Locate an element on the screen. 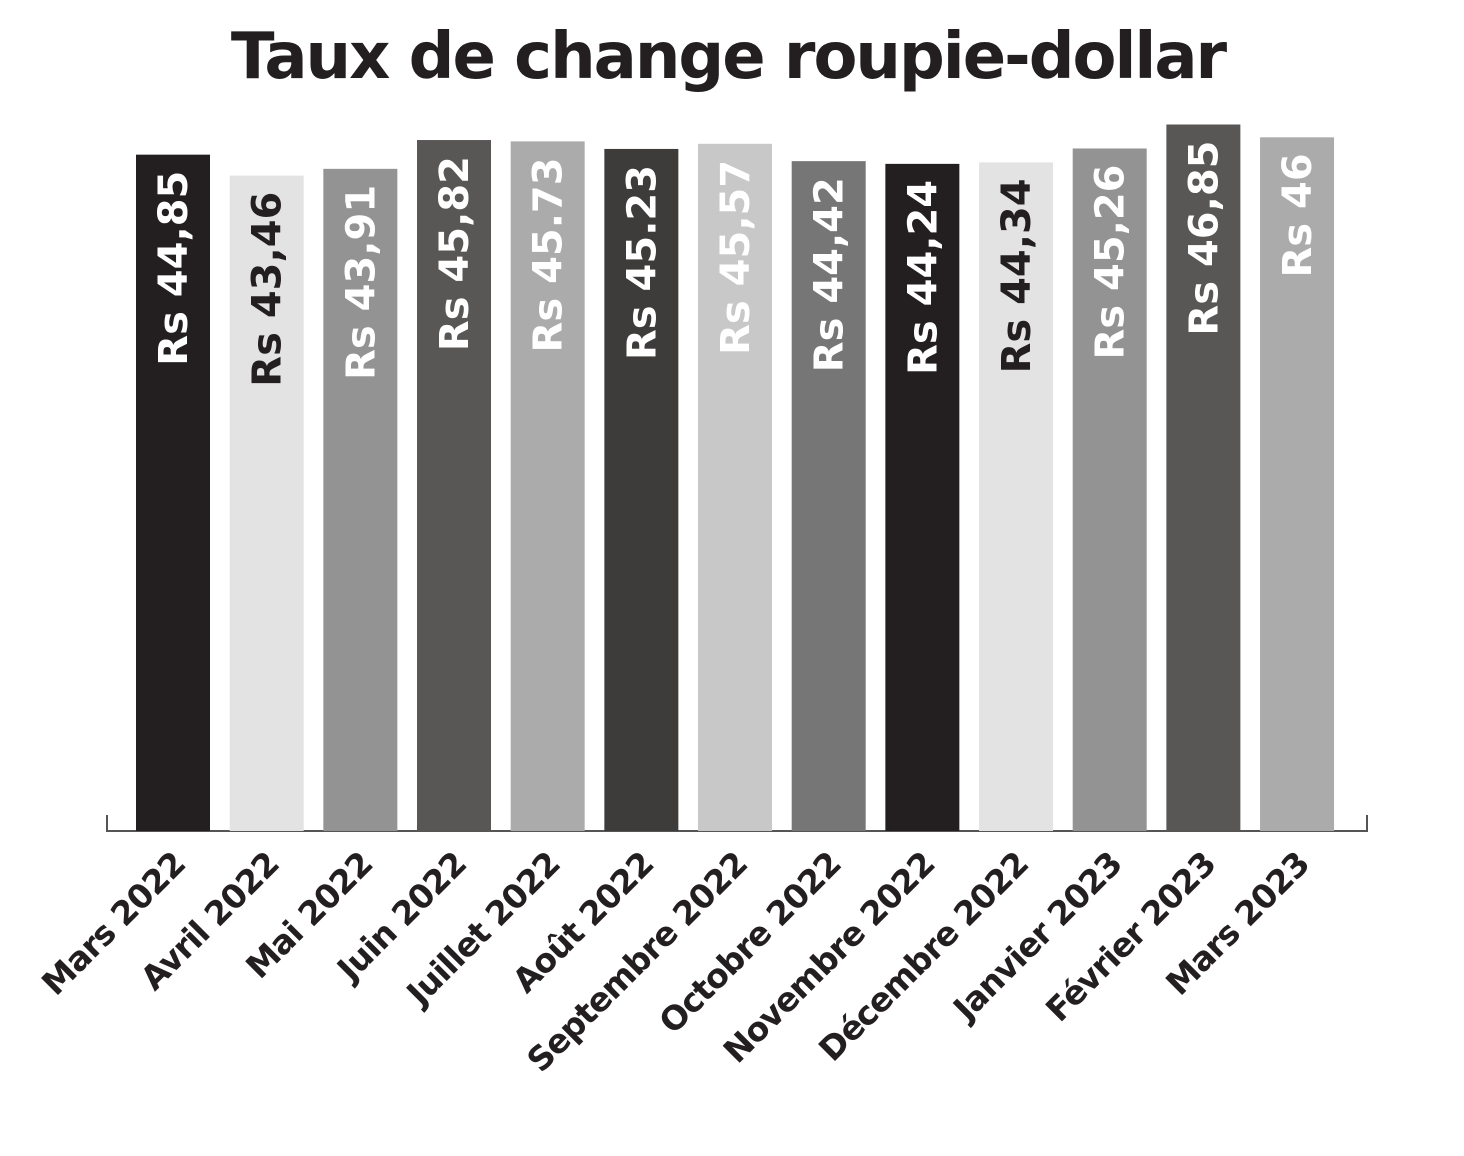 The image size is (1464, 1156). value-label: Rs 44,34 is located at coordinates (1017, 275).